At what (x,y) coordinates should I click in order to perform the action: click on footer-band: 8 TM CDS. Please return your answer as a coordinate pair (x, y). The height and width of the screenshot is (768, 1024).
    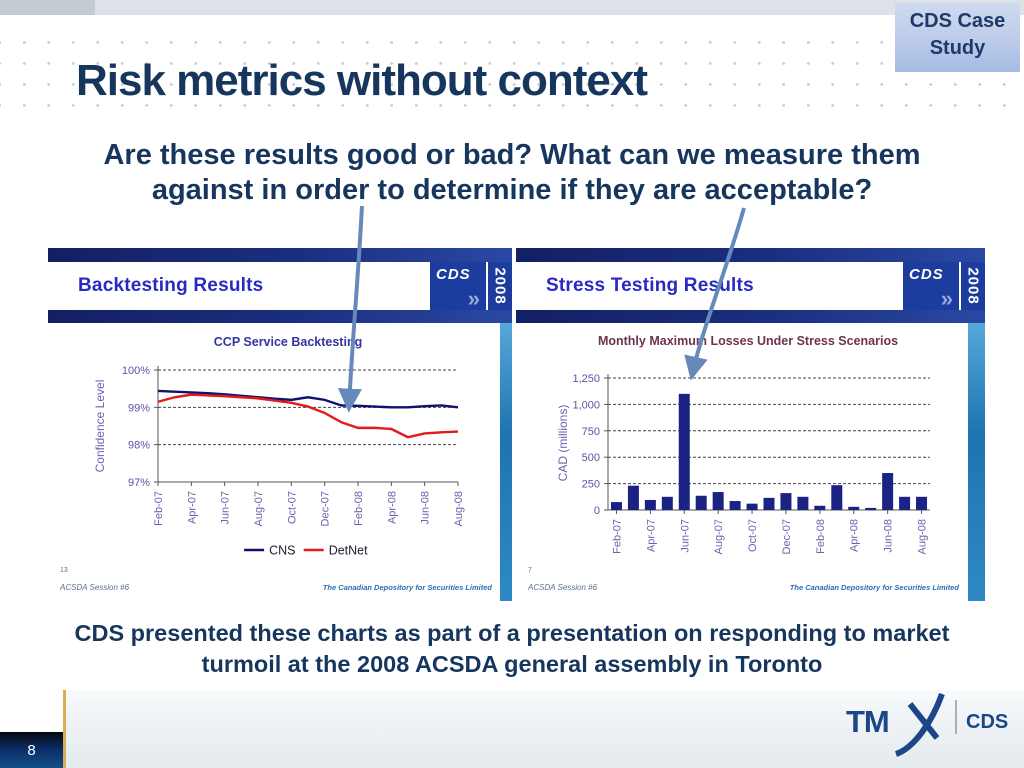
    Looking at the image, I should click on (512, 729).